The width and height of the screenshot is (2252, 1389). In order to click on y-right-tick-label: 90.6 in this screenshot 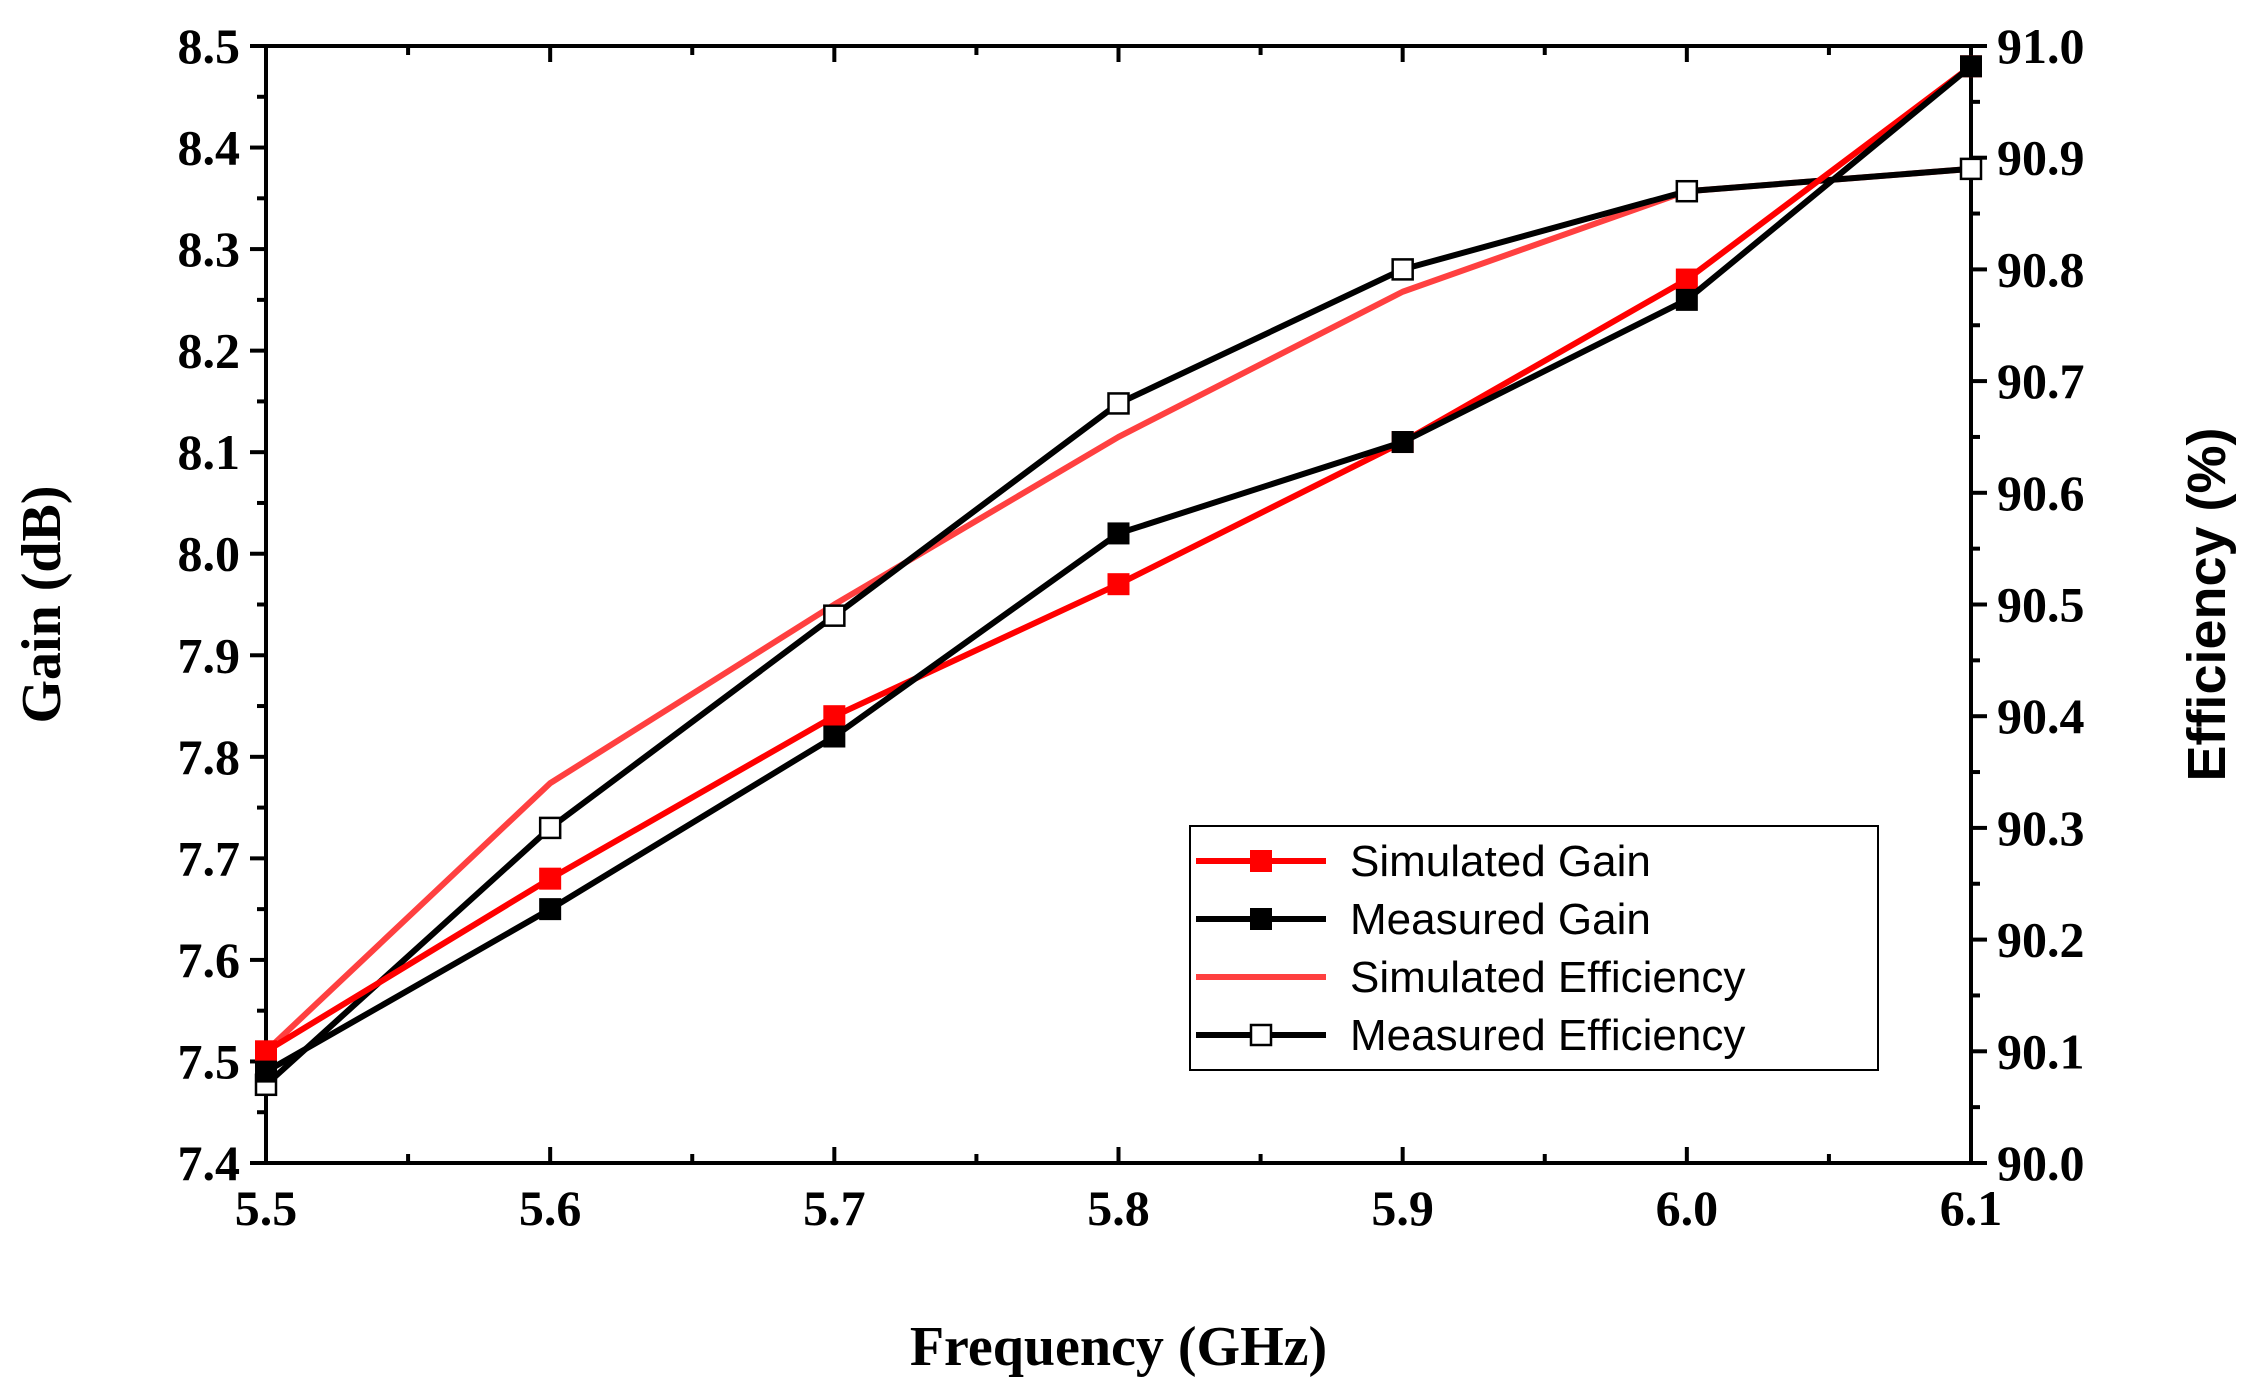, I will do `click(2041, 493)`.